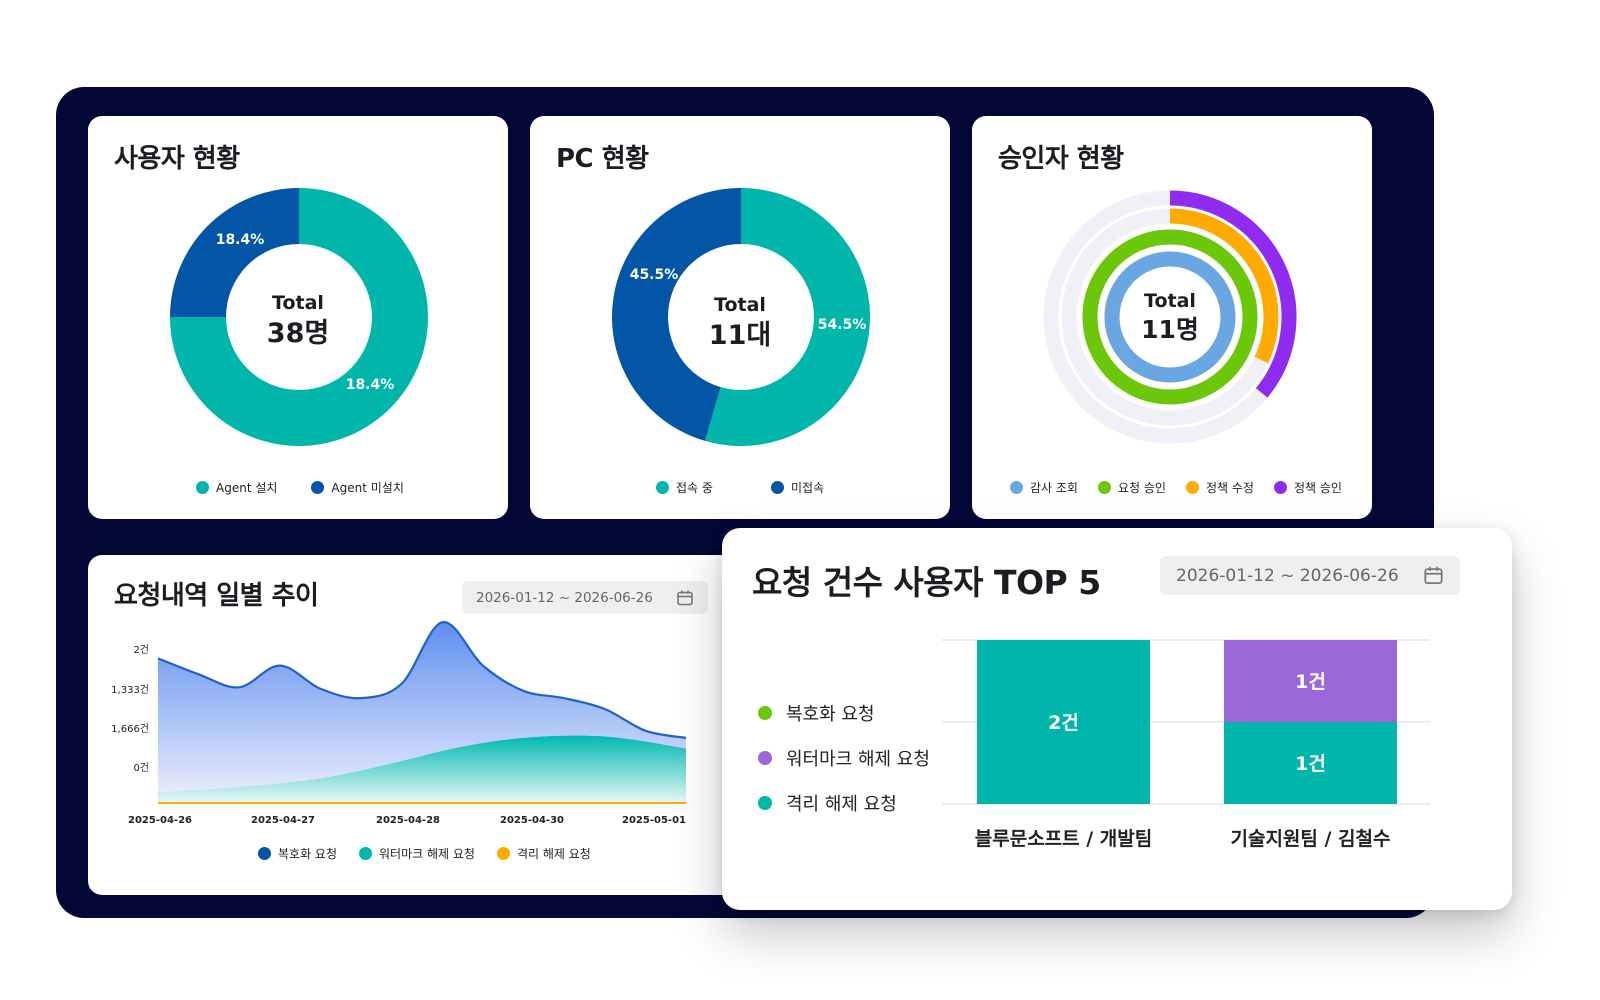  What do you see at coordinates (740, 487) in the screenshot?
I see `pc-status-legend: 접속 중 미접속` at bounding box center [740, 487].